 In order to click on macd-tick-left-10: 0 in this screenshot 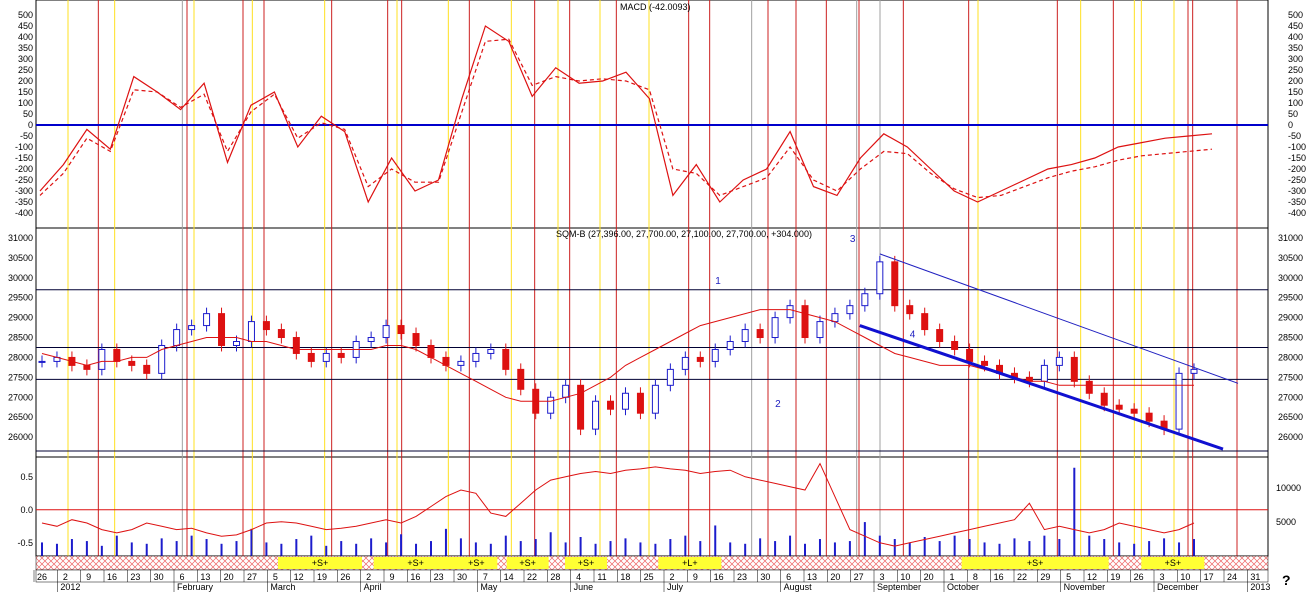, I will do `click(30, 125)`.